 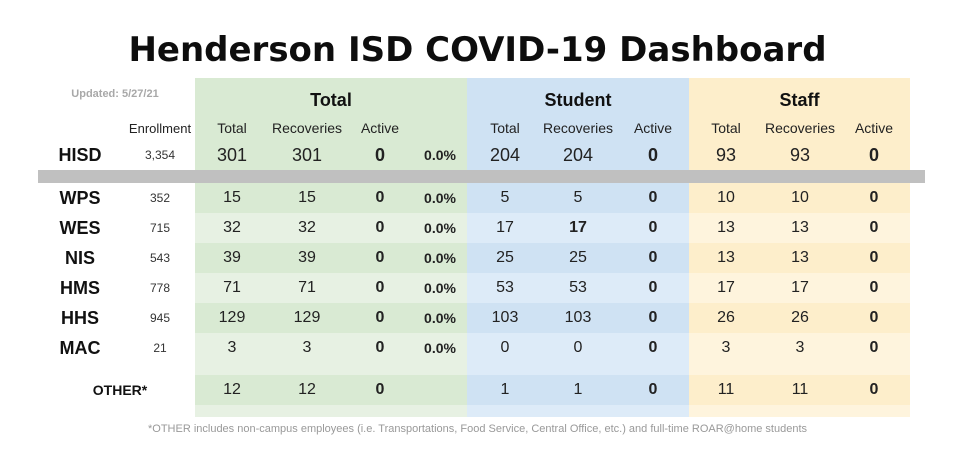 What do you see at coordinates (477, 50) in the screenshot?
I see `page-title: Henderson ISD COVID-19 Dashboard` at bounding box center [477, 50].